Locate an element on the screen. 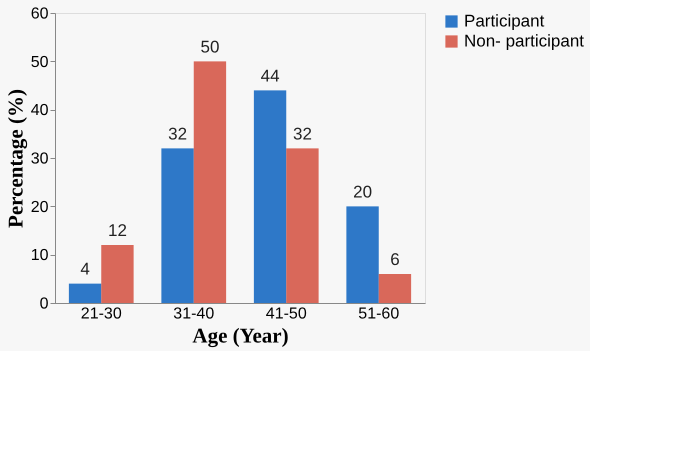 The height and width of the screenshot is (449, 681). x-tick-label: 51-60 is located at coordinates (379, 314).